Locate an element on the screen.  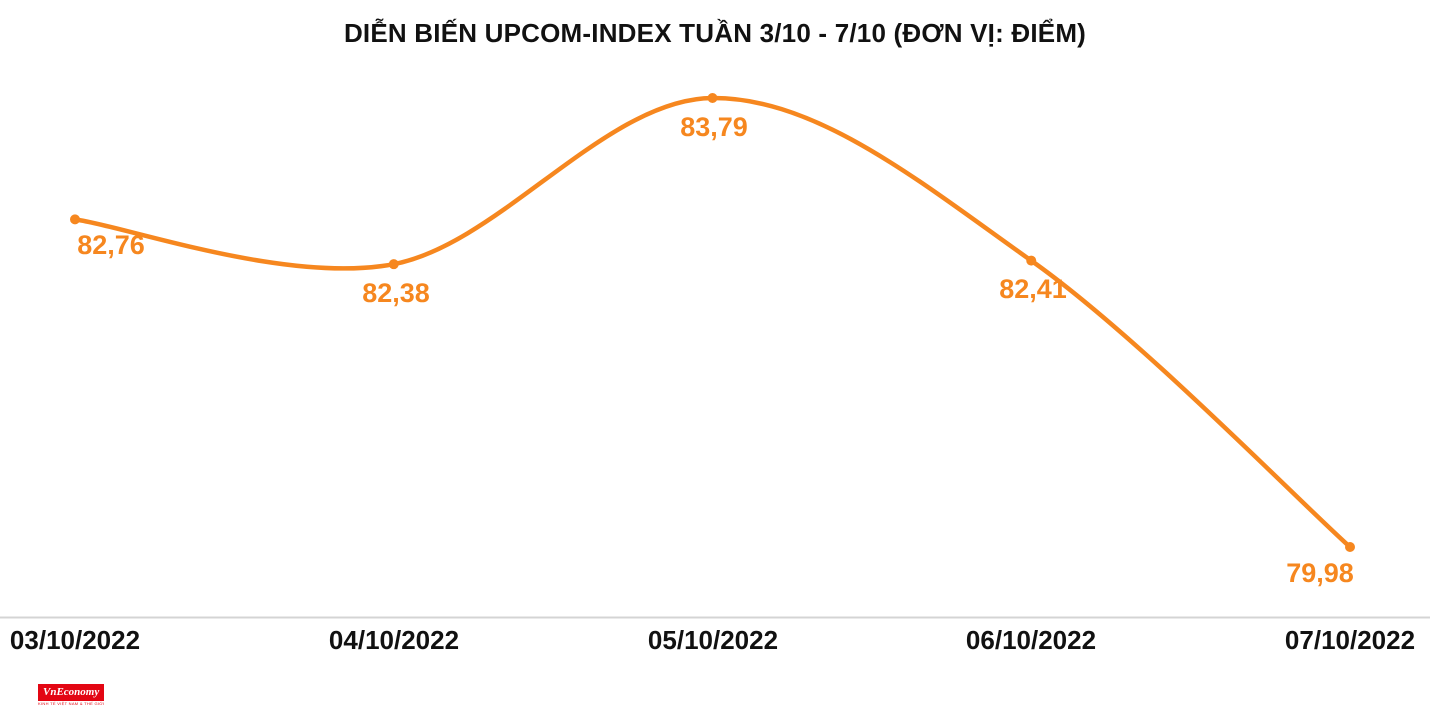
vneconomy-logo: VnEconomy KINH TẾ VIỆT NAM & THẾ GIỚI is located at coordinates (78, 694).